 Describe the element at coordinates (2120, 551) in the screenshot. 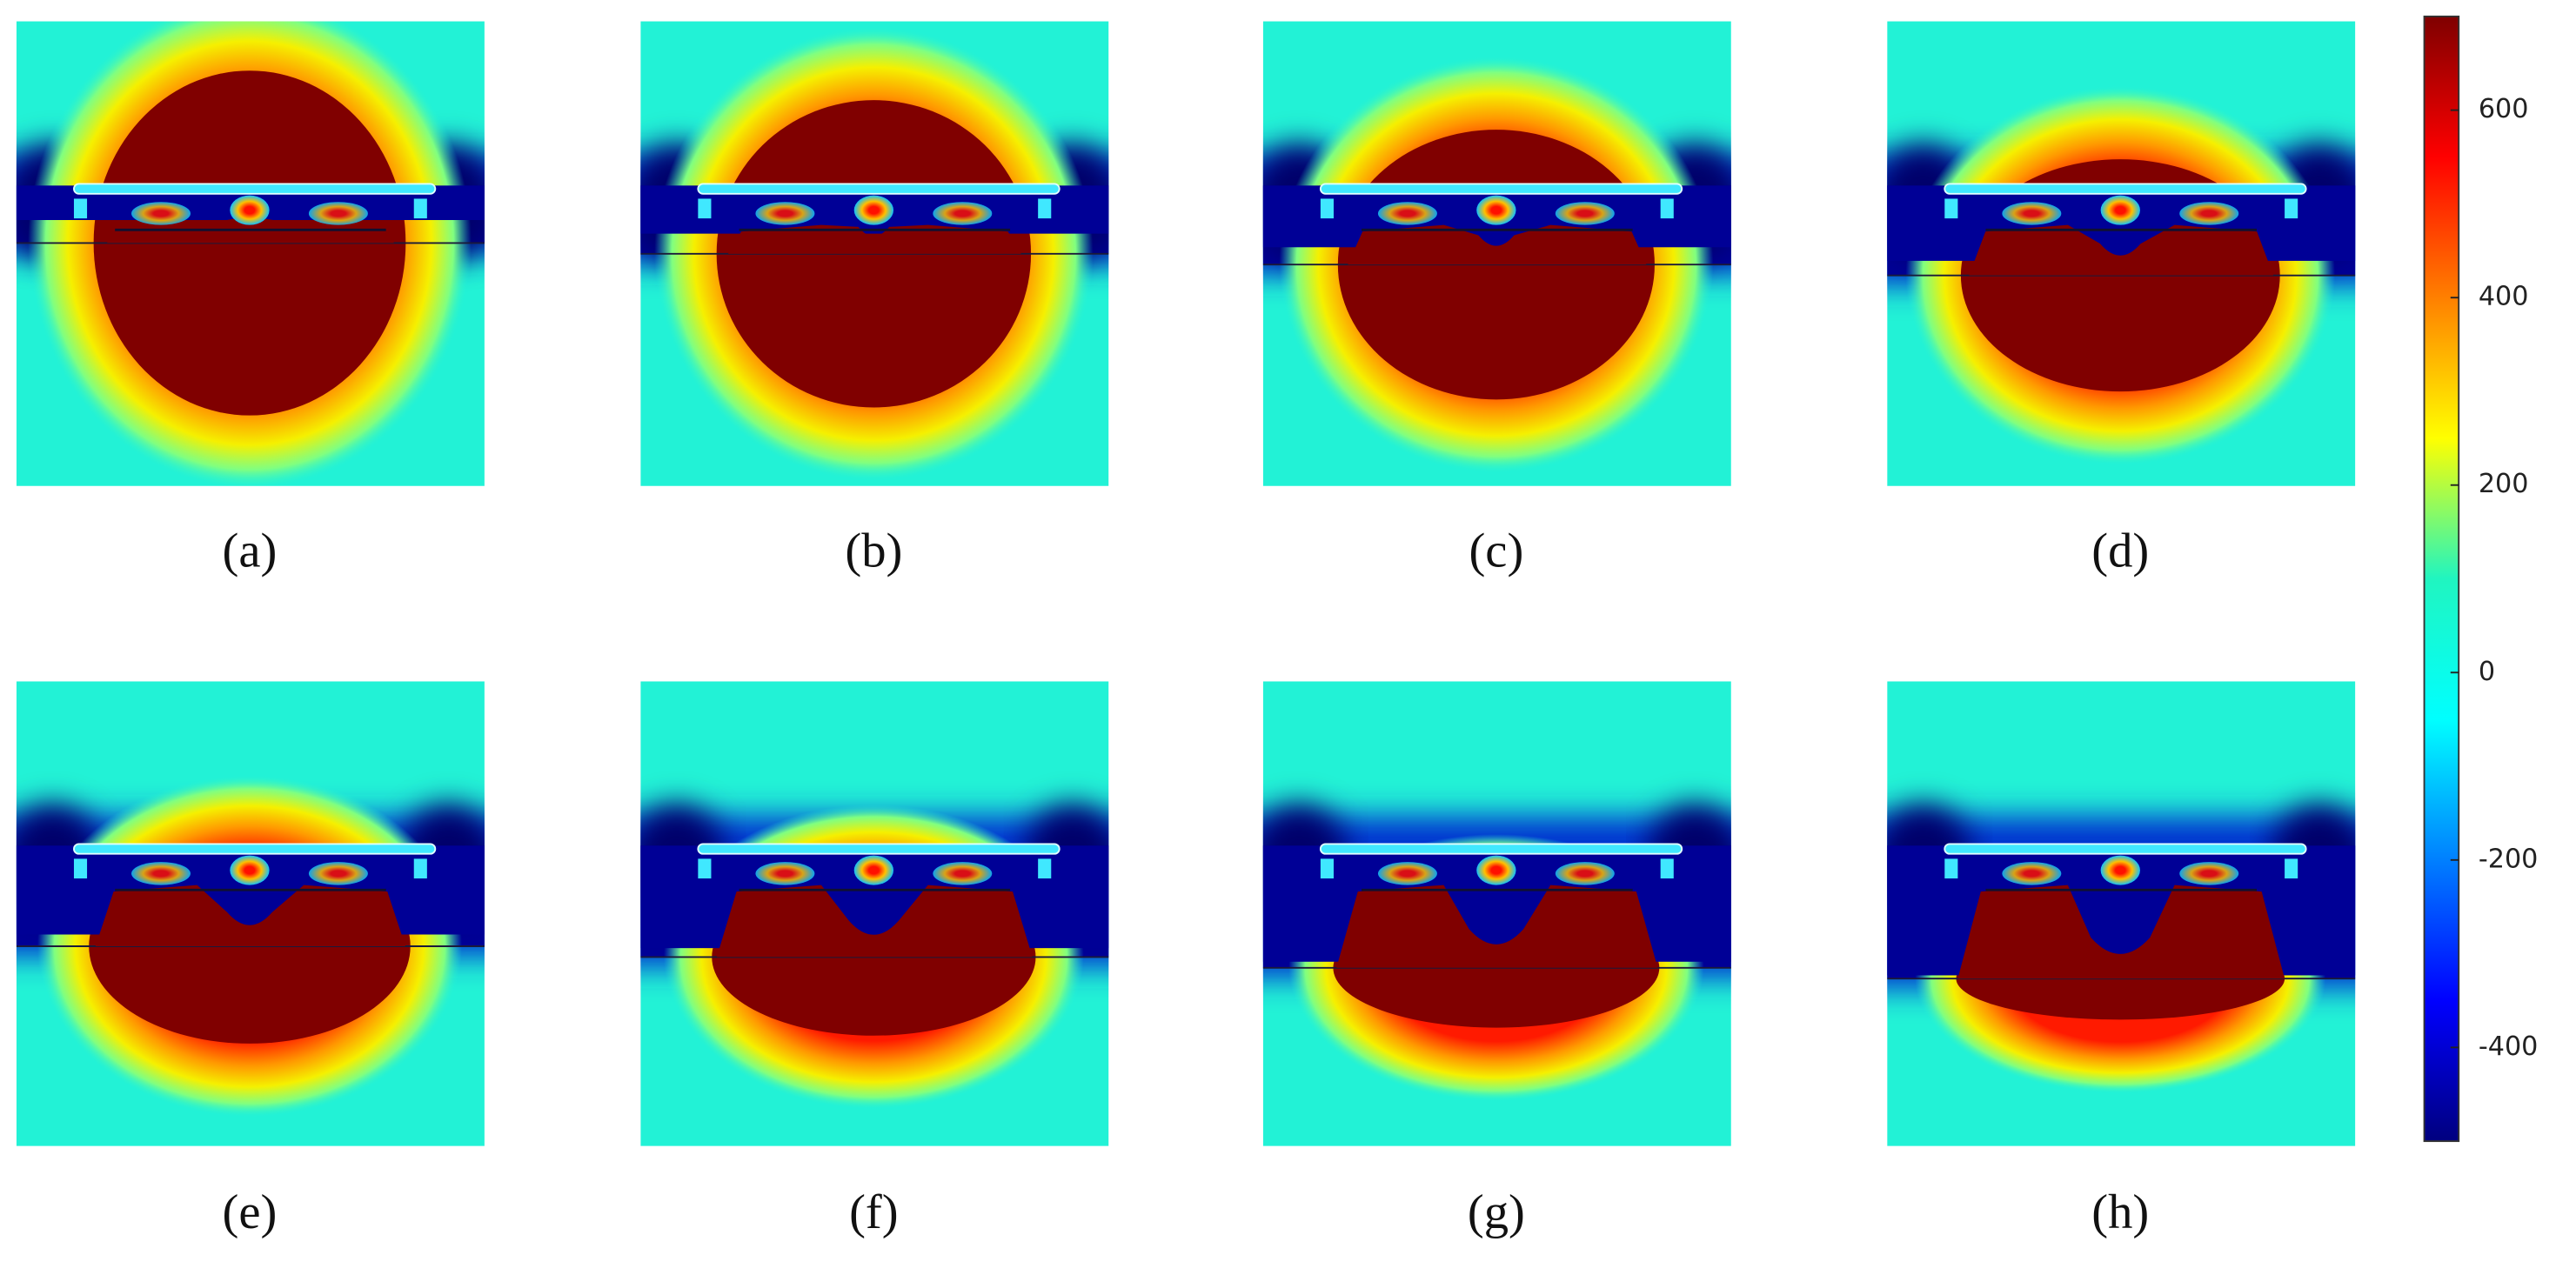

I see `panel-label: (d)` at that location.